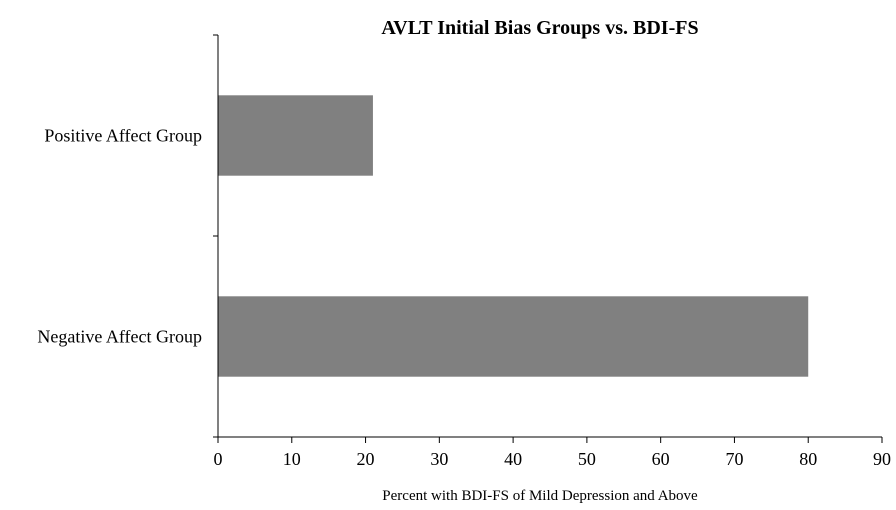  What do you see at coordinates (734, 459) in the screenshot?
I see `x-tick-label: 70` at bounding box center [734, 459].